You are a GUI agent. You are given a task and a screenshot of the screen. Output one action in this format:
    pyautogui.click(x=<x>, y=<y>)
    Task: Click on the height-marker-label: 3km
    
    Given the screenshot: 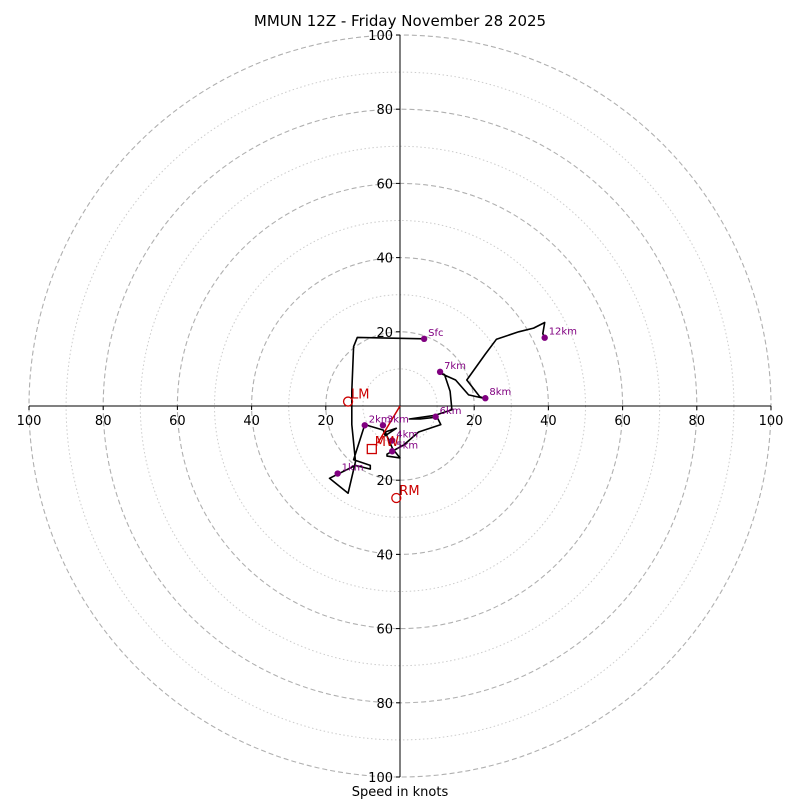 What is the action you would take?
    pyautogui.click(x=398, y=419)
    